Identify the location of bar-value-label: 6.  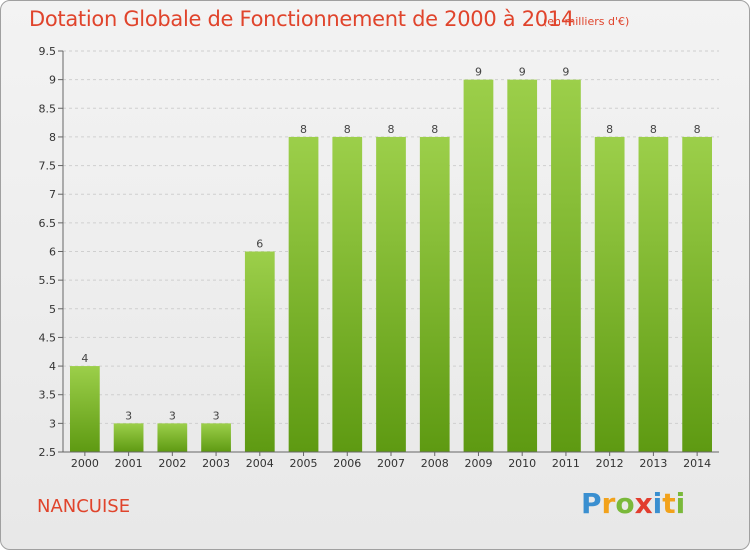
(259, 244).